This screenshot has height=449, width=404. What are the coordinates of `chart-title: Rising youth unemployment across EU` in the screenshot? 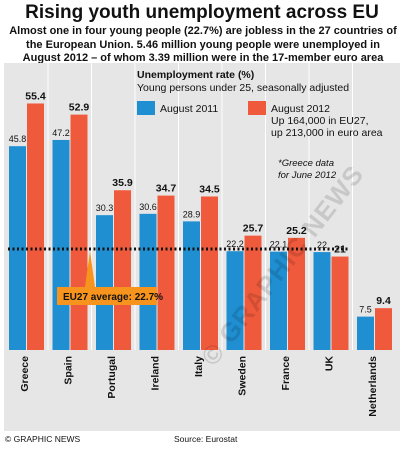 It's located at (202, 12).